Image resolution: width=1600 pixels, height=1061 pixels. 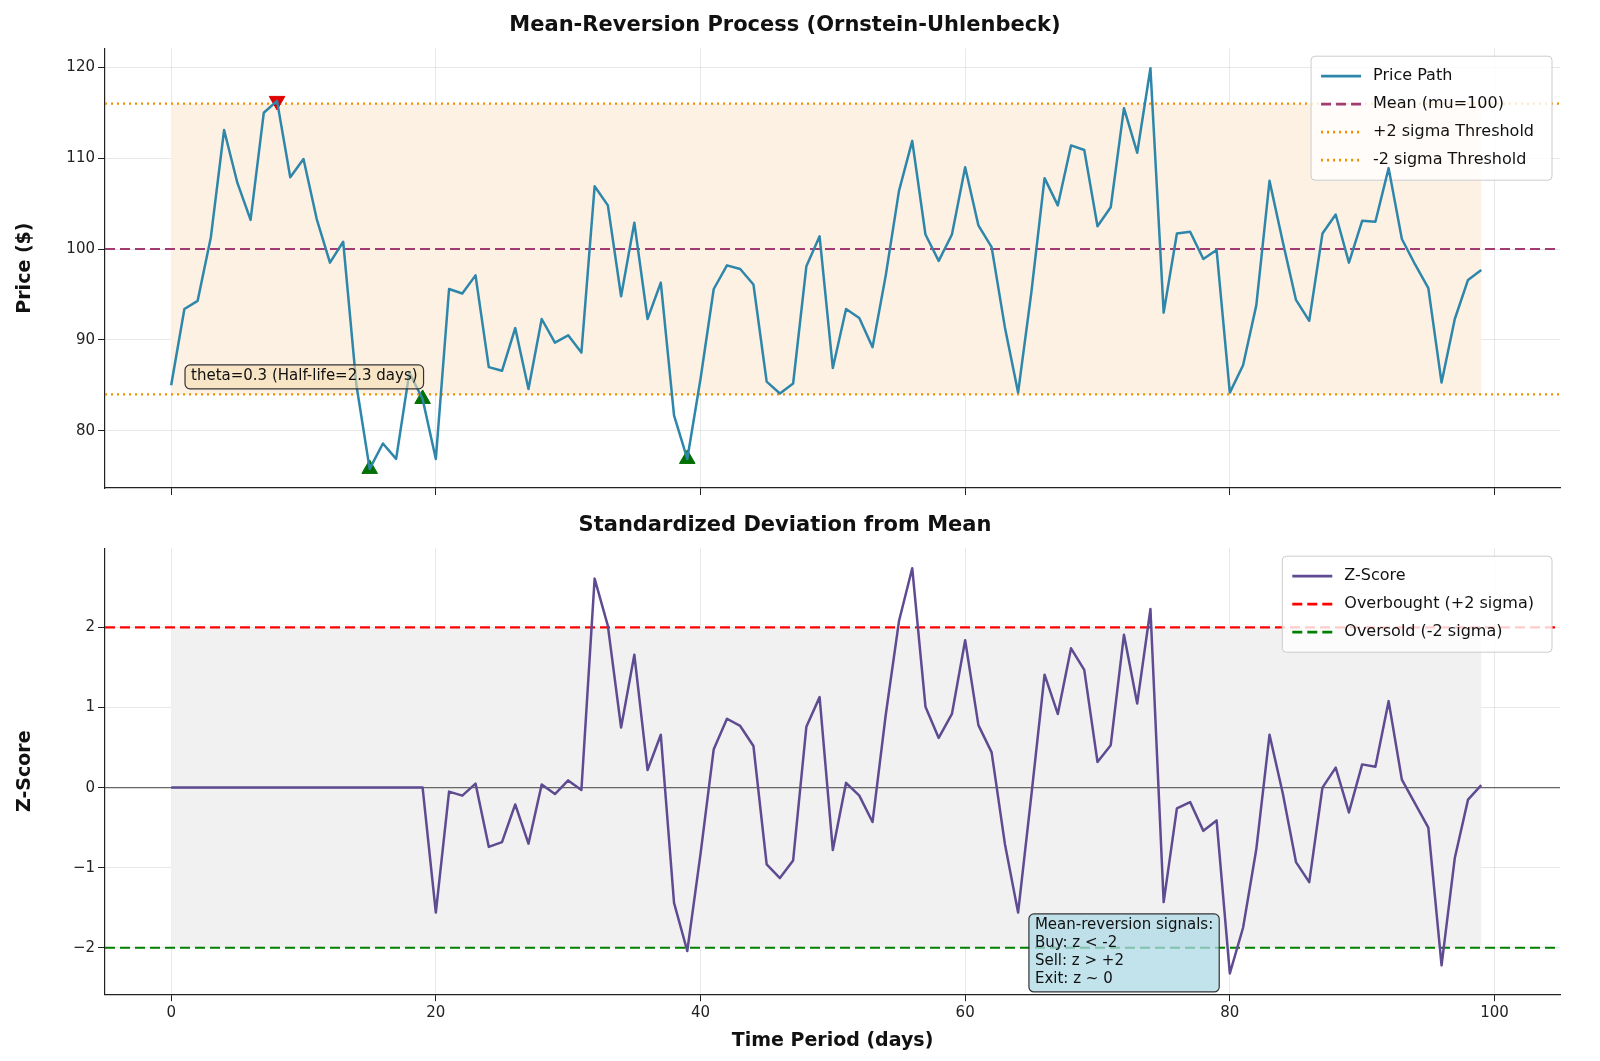 I want to click on x-tick-label: 100, so click(x=1494, y=1012).